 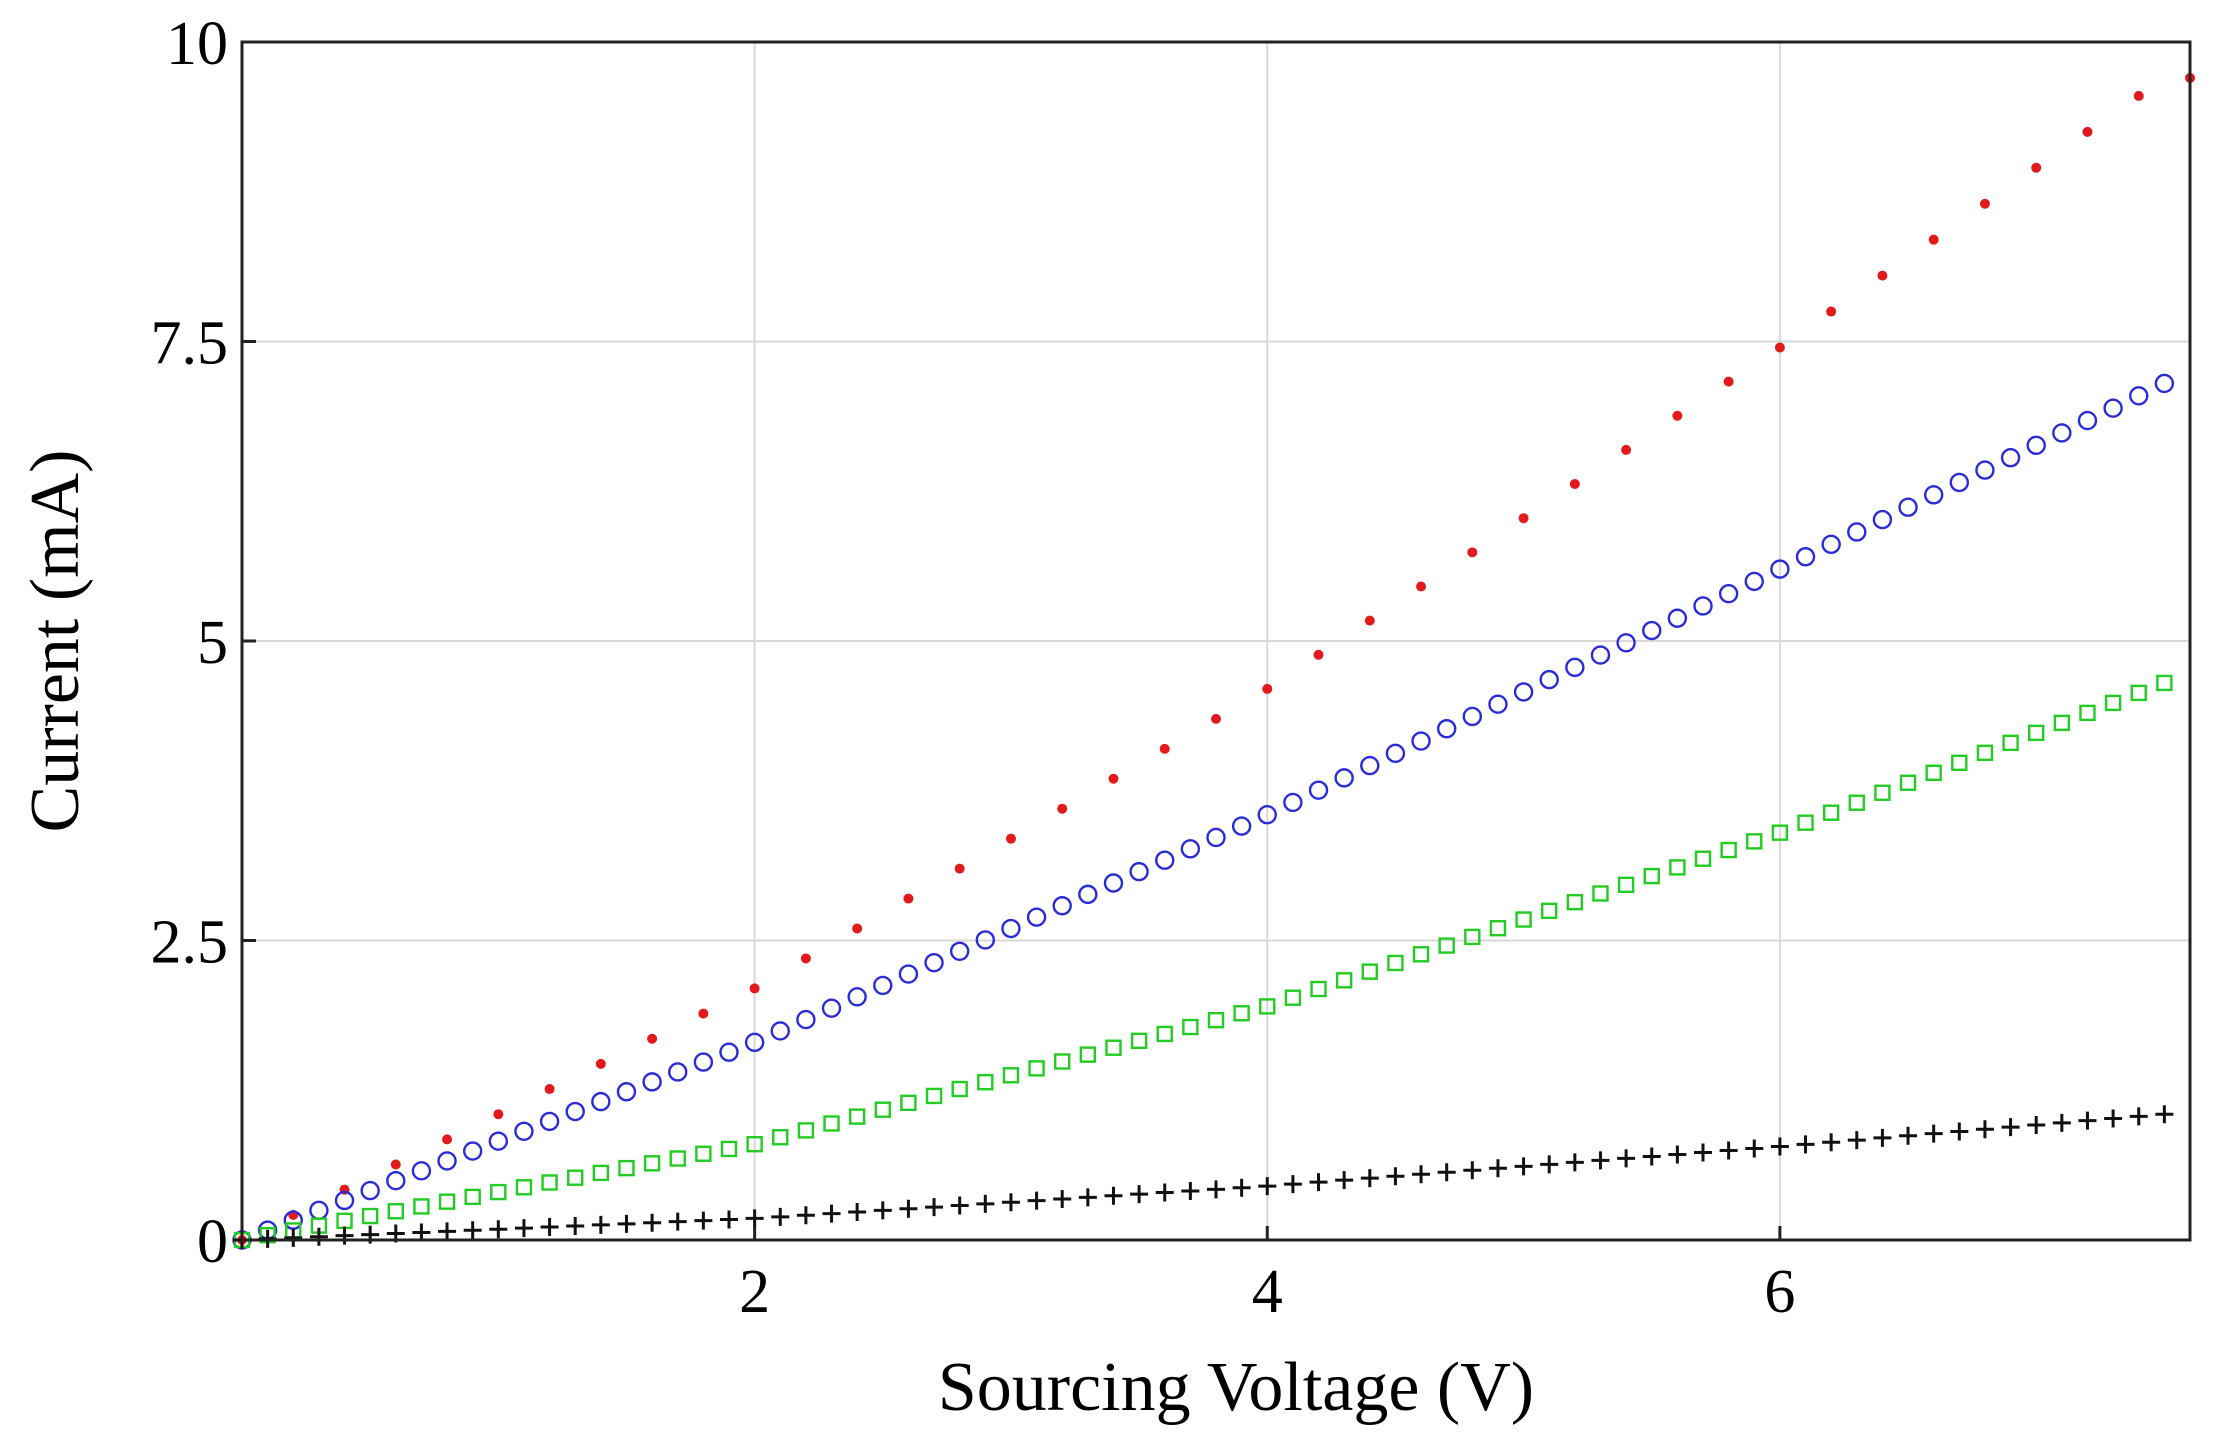 I want to click on y-tick-label: 0, so click(x=212, y=1242).